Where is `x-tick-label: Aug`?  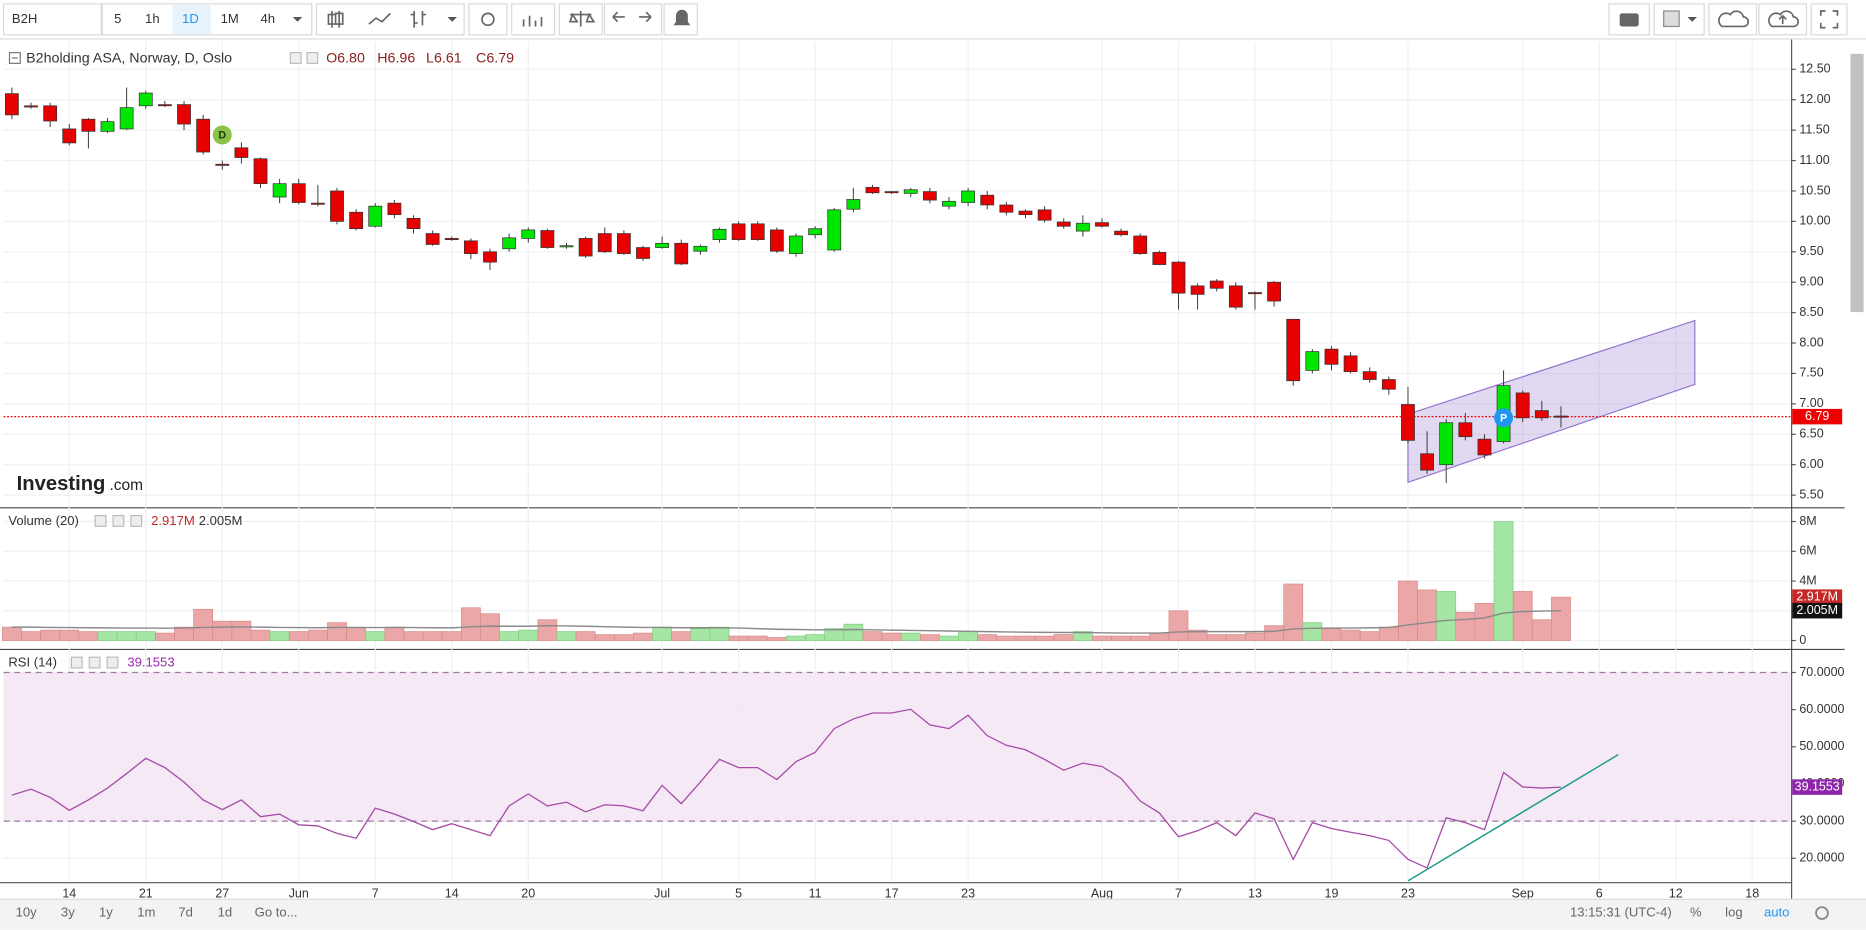
x-tick-label: Aug is located at coordinates (1102, 893).